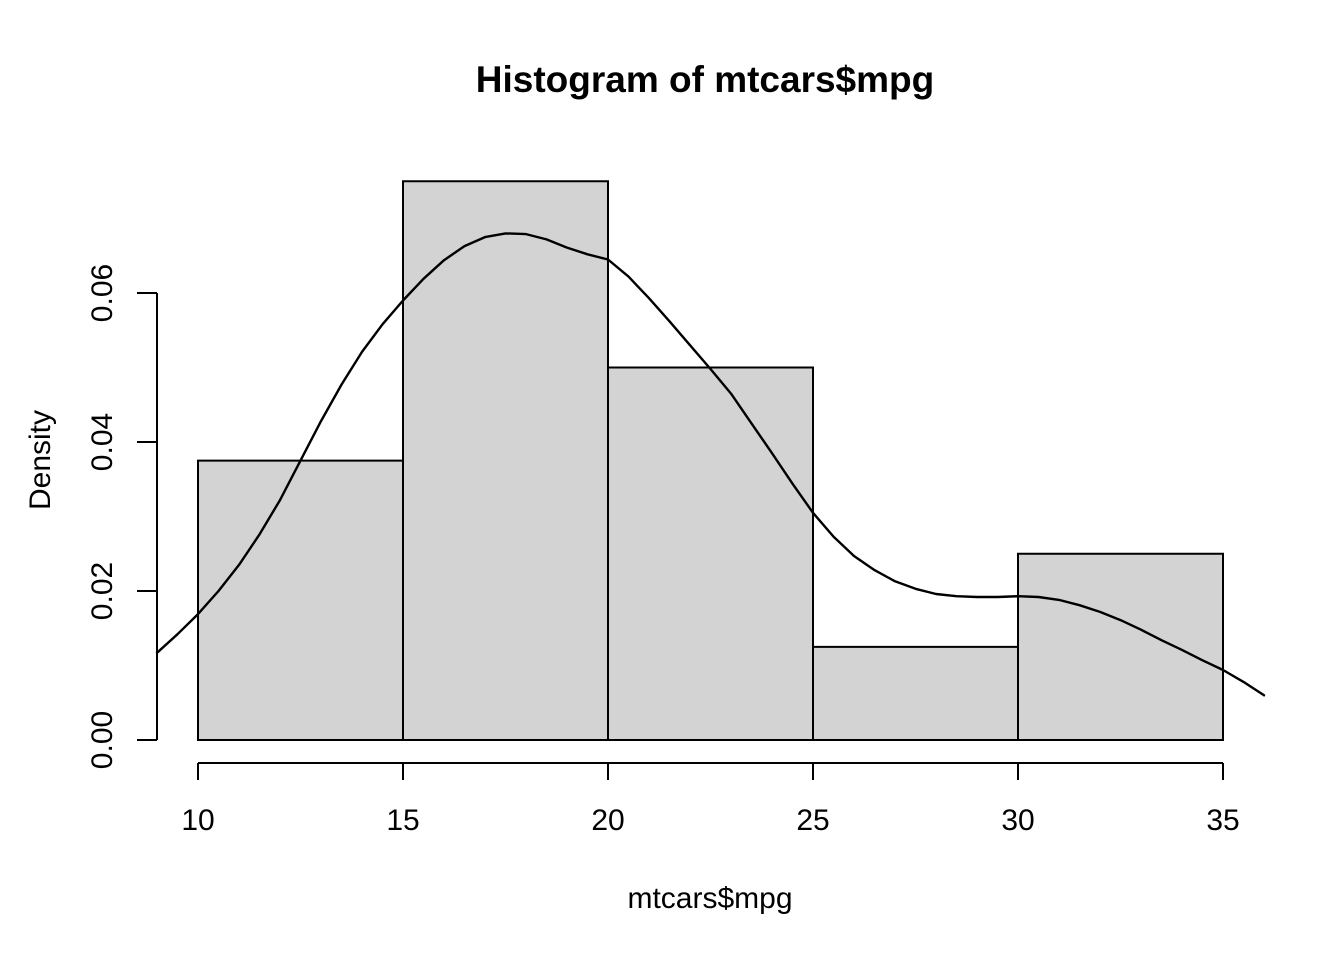 Image resolution: width=1344 pixels, height=960 pixels. Describe the element at coordinates (197, 820) in the screenshot. I see `x-tick-label: 10` at that location.